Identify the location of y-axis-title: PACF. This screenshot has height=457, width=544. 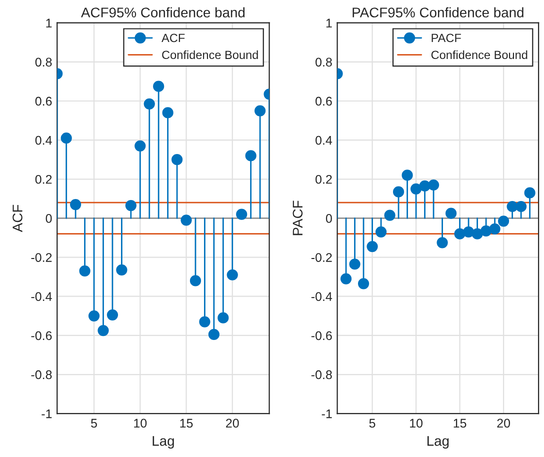
(297, 218).